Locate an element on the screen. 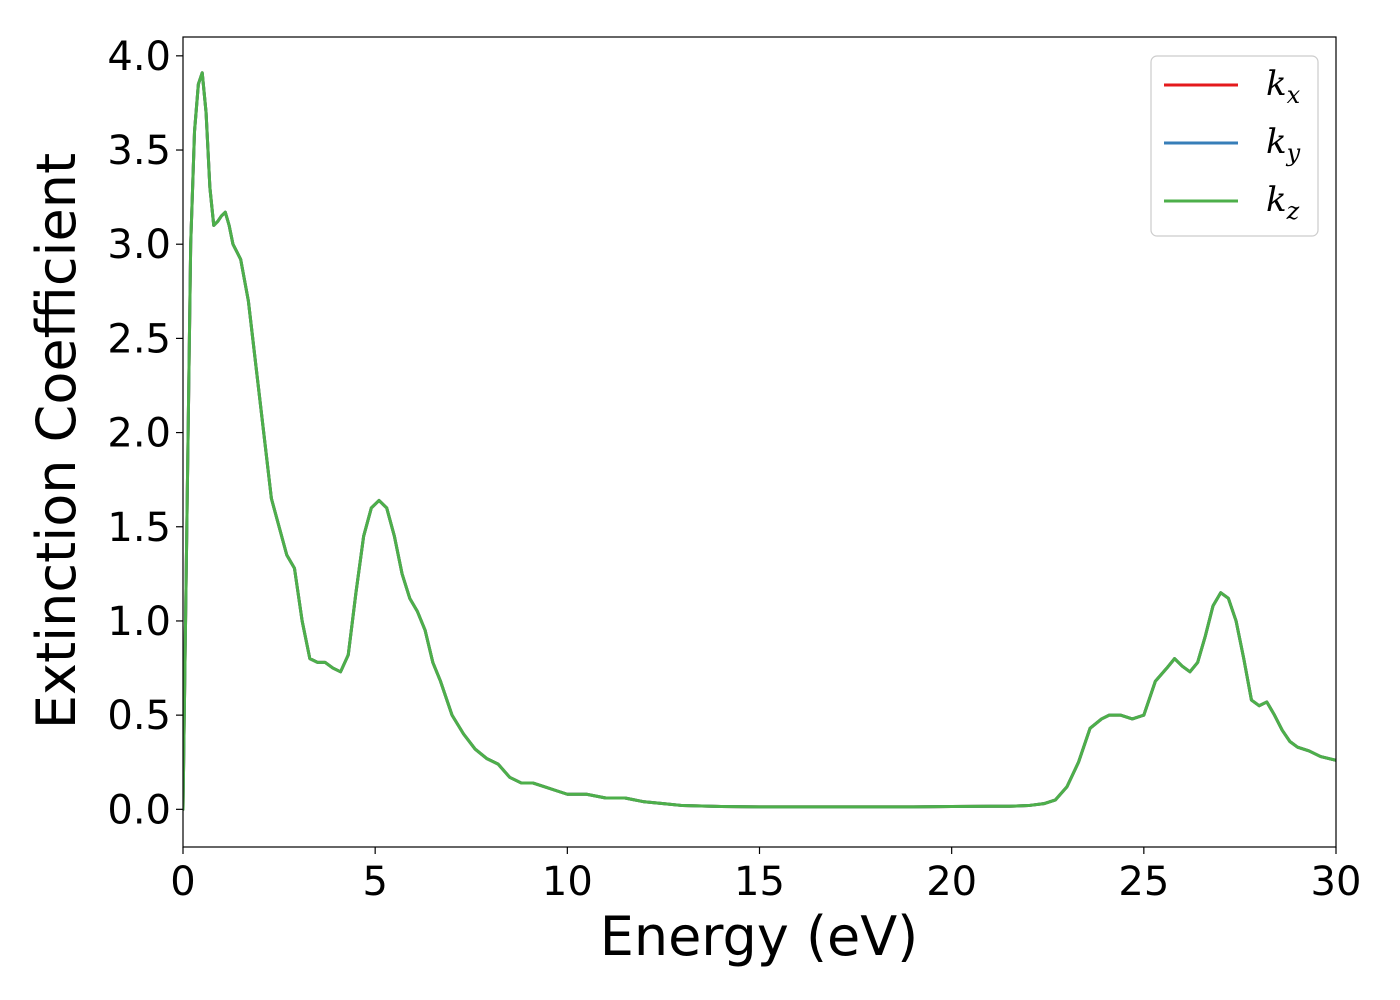 The height and width of the screenshot is (1000, 1400). x-tick-label: 10 is located at coordinates (567, 882).